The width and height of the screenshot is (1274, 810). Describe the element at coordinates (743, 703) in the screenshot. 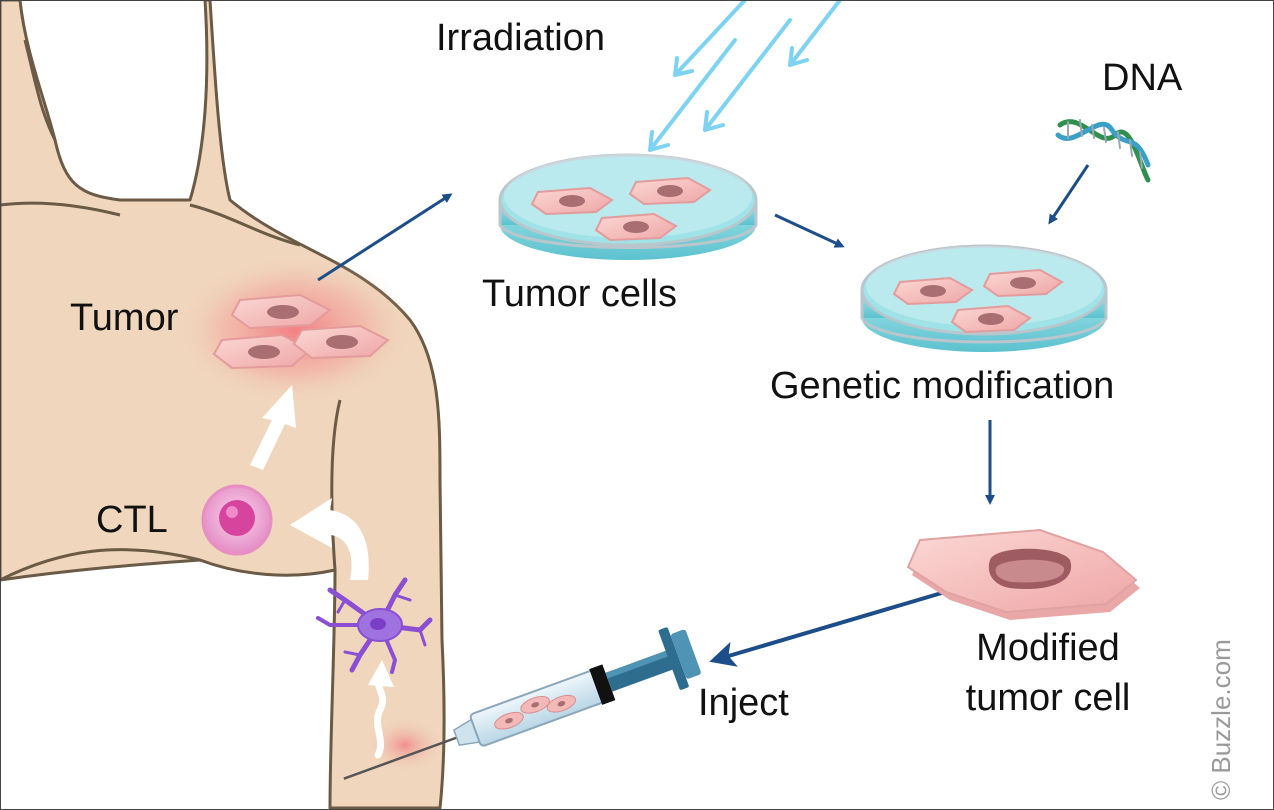

I see `label-inject: Inject` at that location.